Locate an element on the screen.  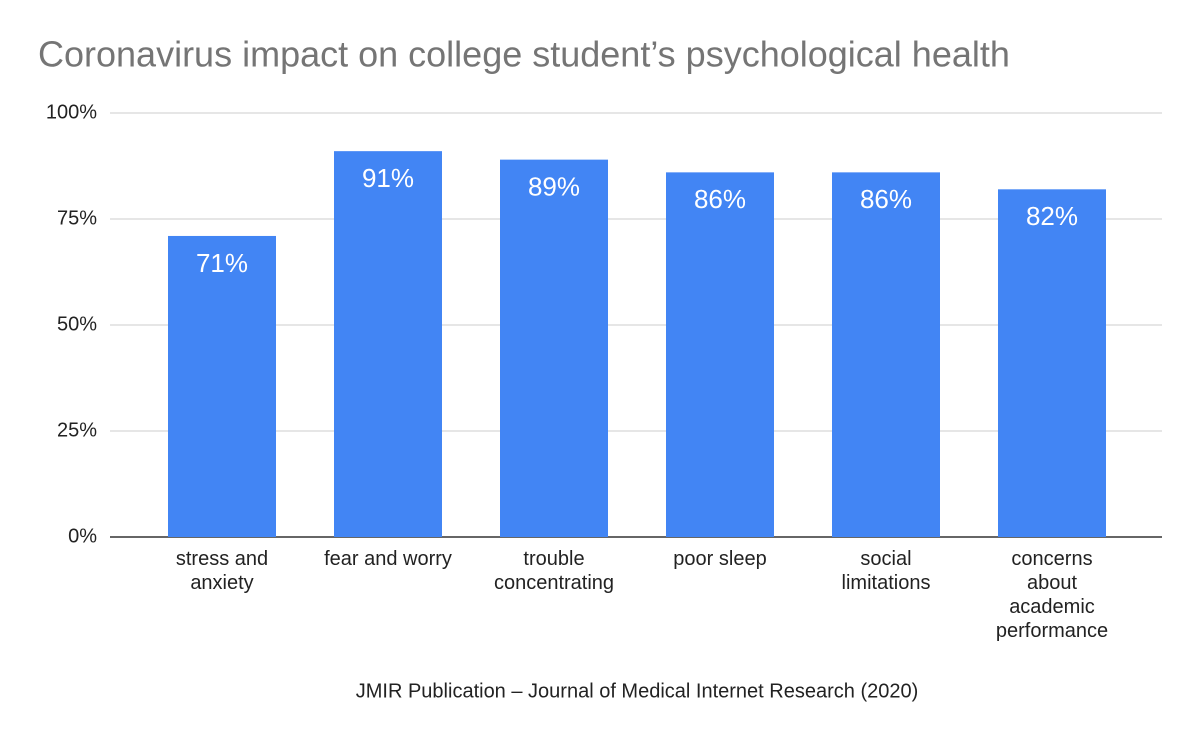
x-tick-label: social limitations is located at coordinates (886, 571).